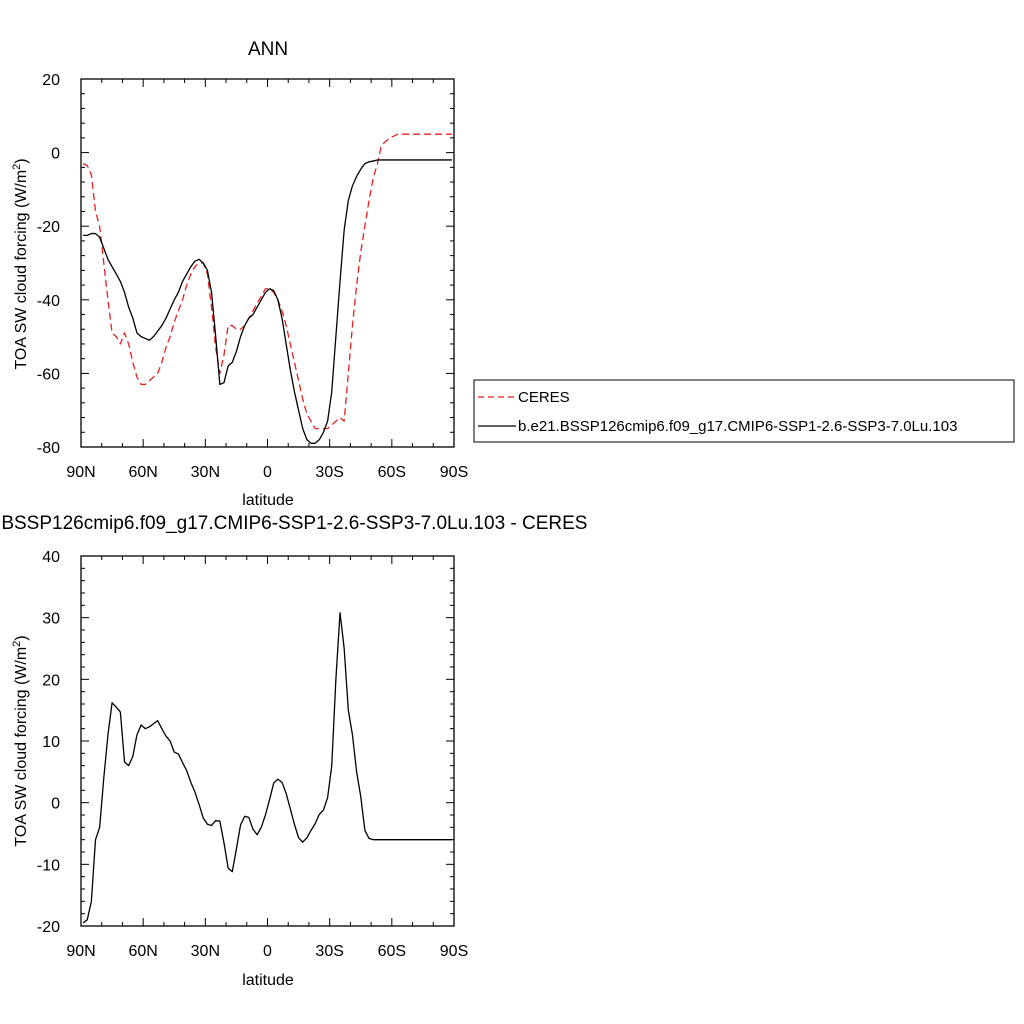  What do you see at coordinates (48, 865) in the screenshot?
I see `bottom-chart-y-tick-label: -10` at bounding box center [48, 865].